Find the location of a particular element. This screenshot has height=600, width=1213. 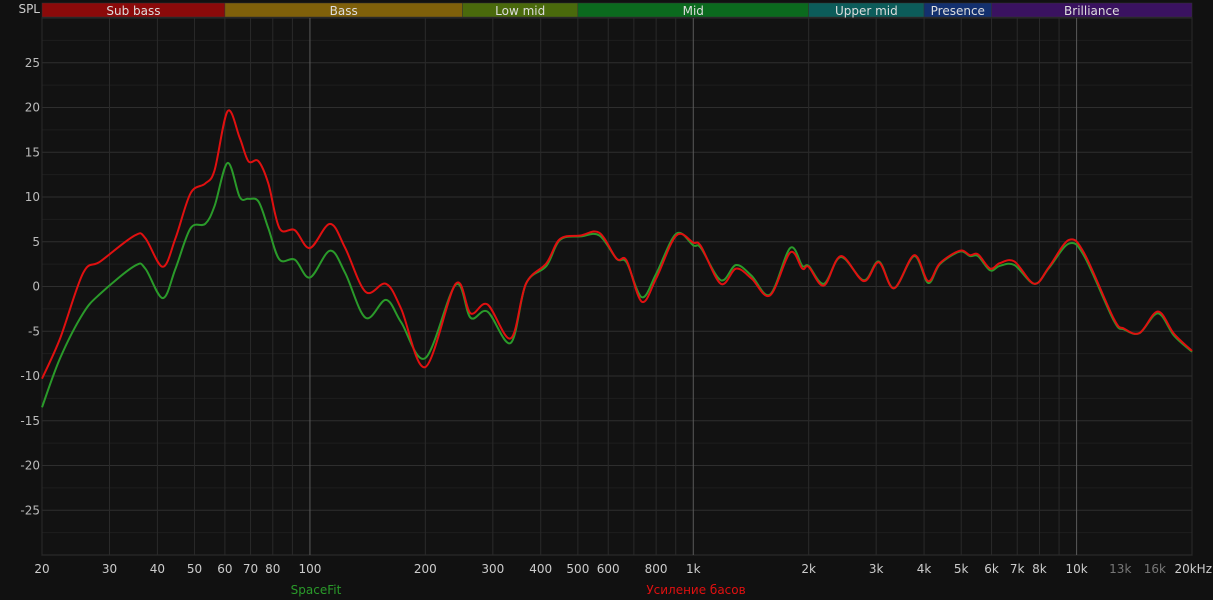

x-tick-label: 20 is located at coordinates (41, 569).